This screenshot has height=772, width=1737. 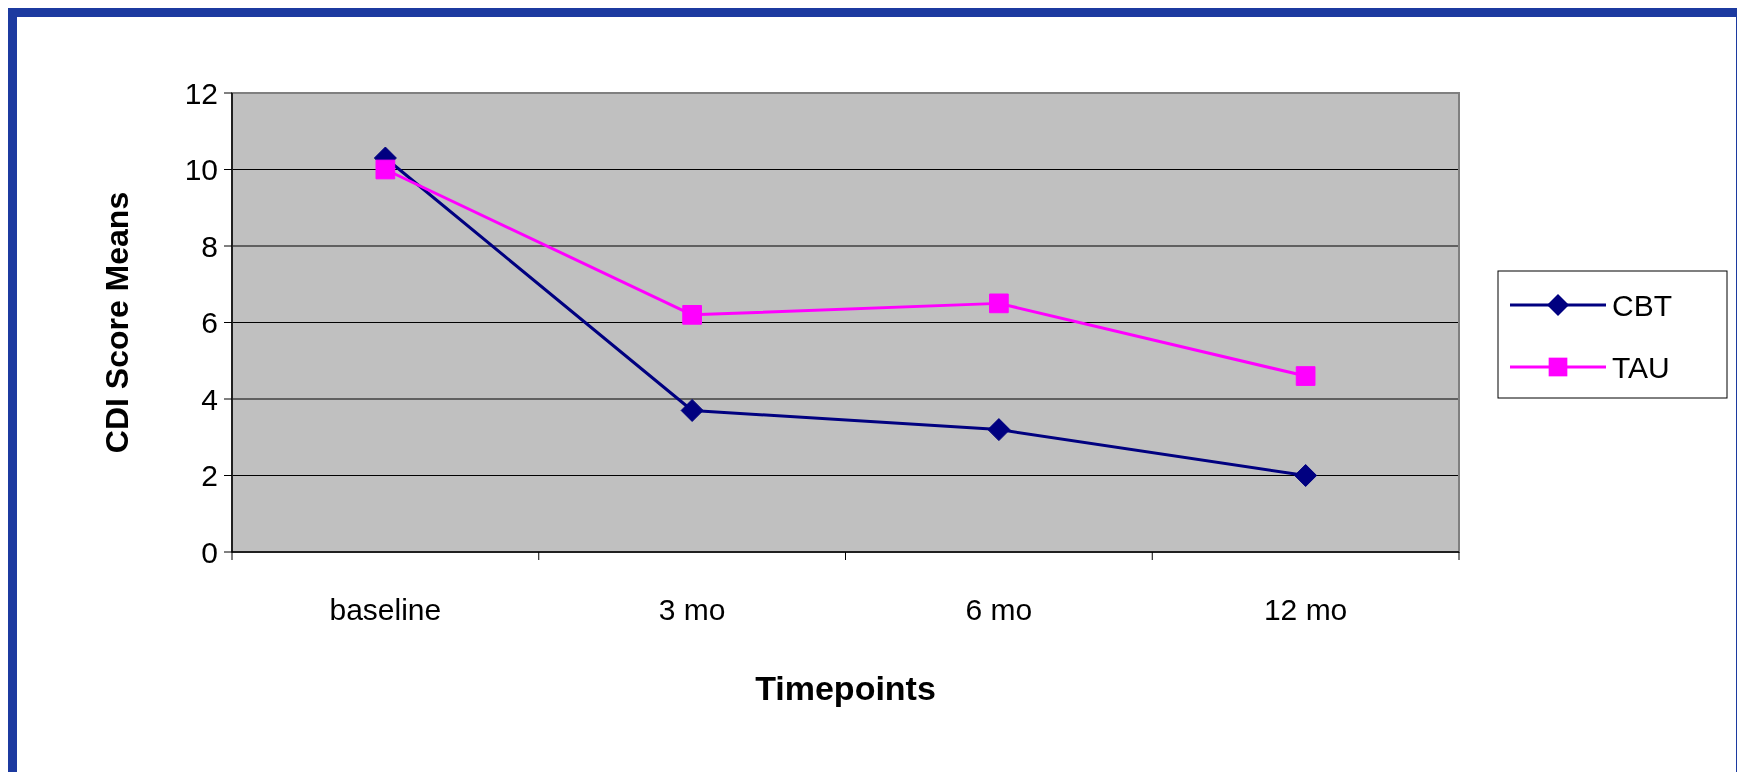 I want to click on x-tick-label: 12 mo, so click(x=1305, y=609).